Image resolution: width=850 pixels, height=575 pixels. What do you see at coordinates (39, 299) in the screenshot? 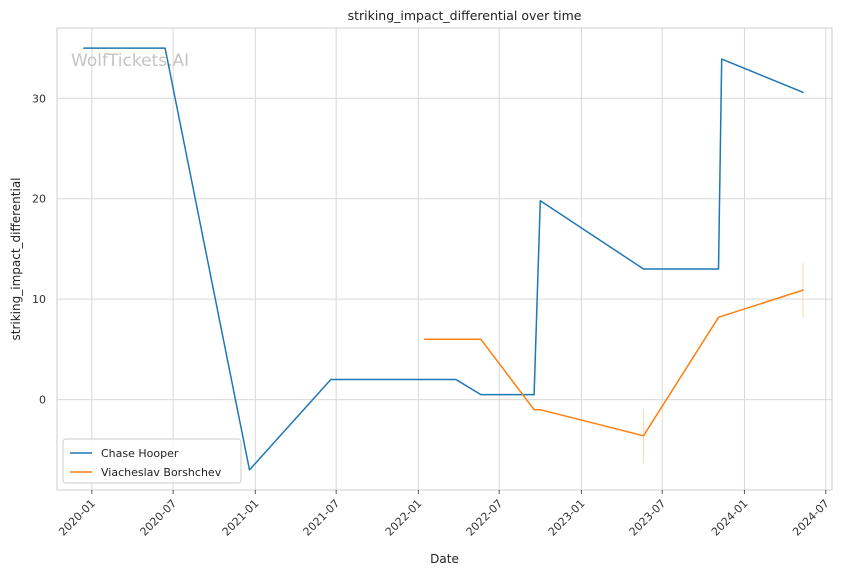
I see `y-tick-label: 10` at bounding box center [39, 299].